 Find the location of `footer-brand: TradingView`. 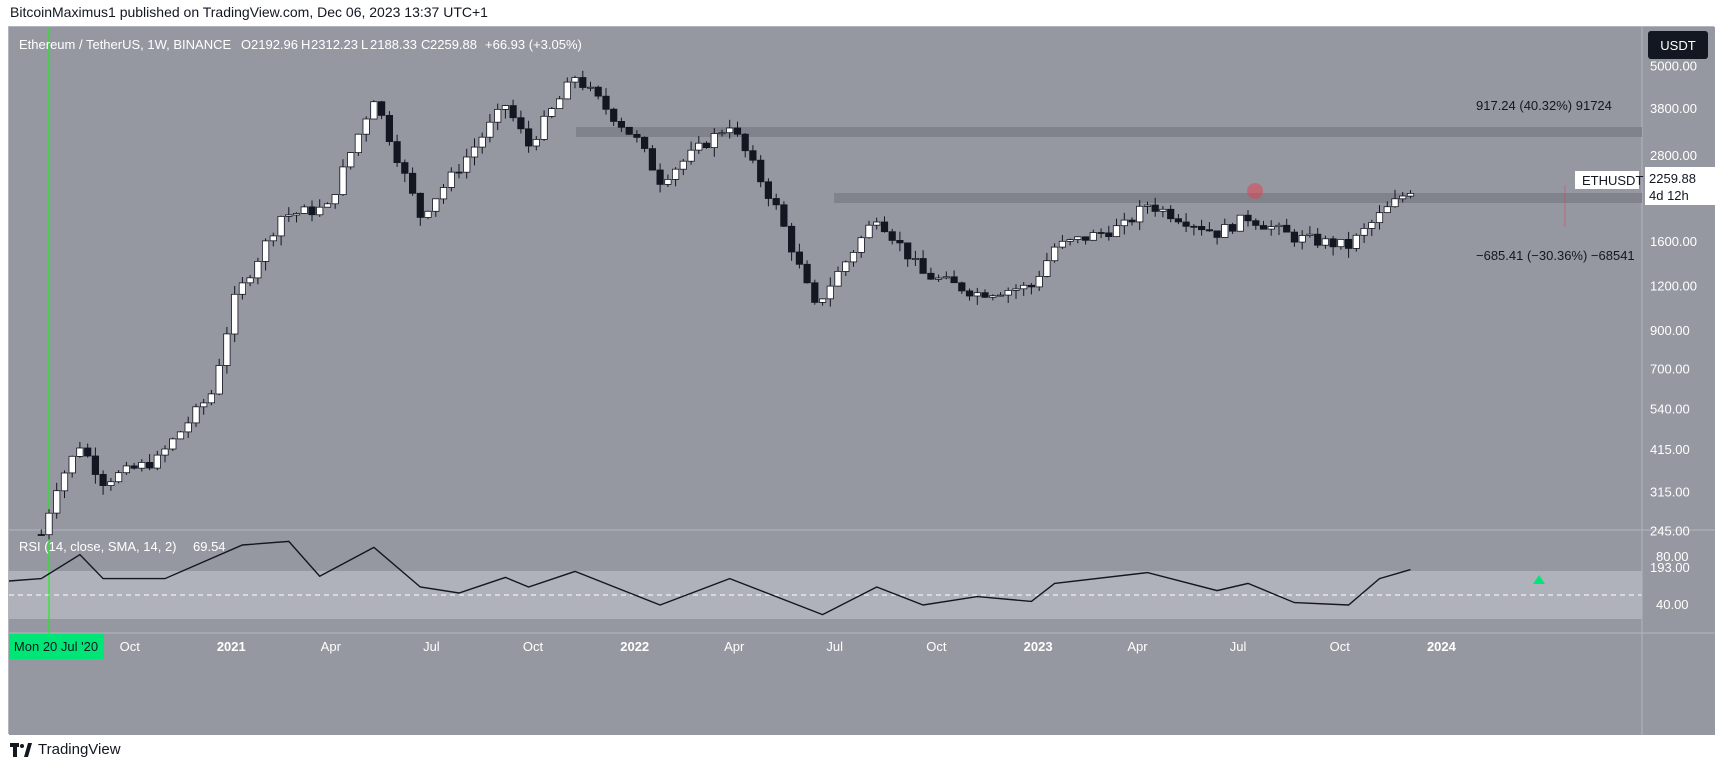

footer-brand: TradingView is located at coordinates (79, 749).